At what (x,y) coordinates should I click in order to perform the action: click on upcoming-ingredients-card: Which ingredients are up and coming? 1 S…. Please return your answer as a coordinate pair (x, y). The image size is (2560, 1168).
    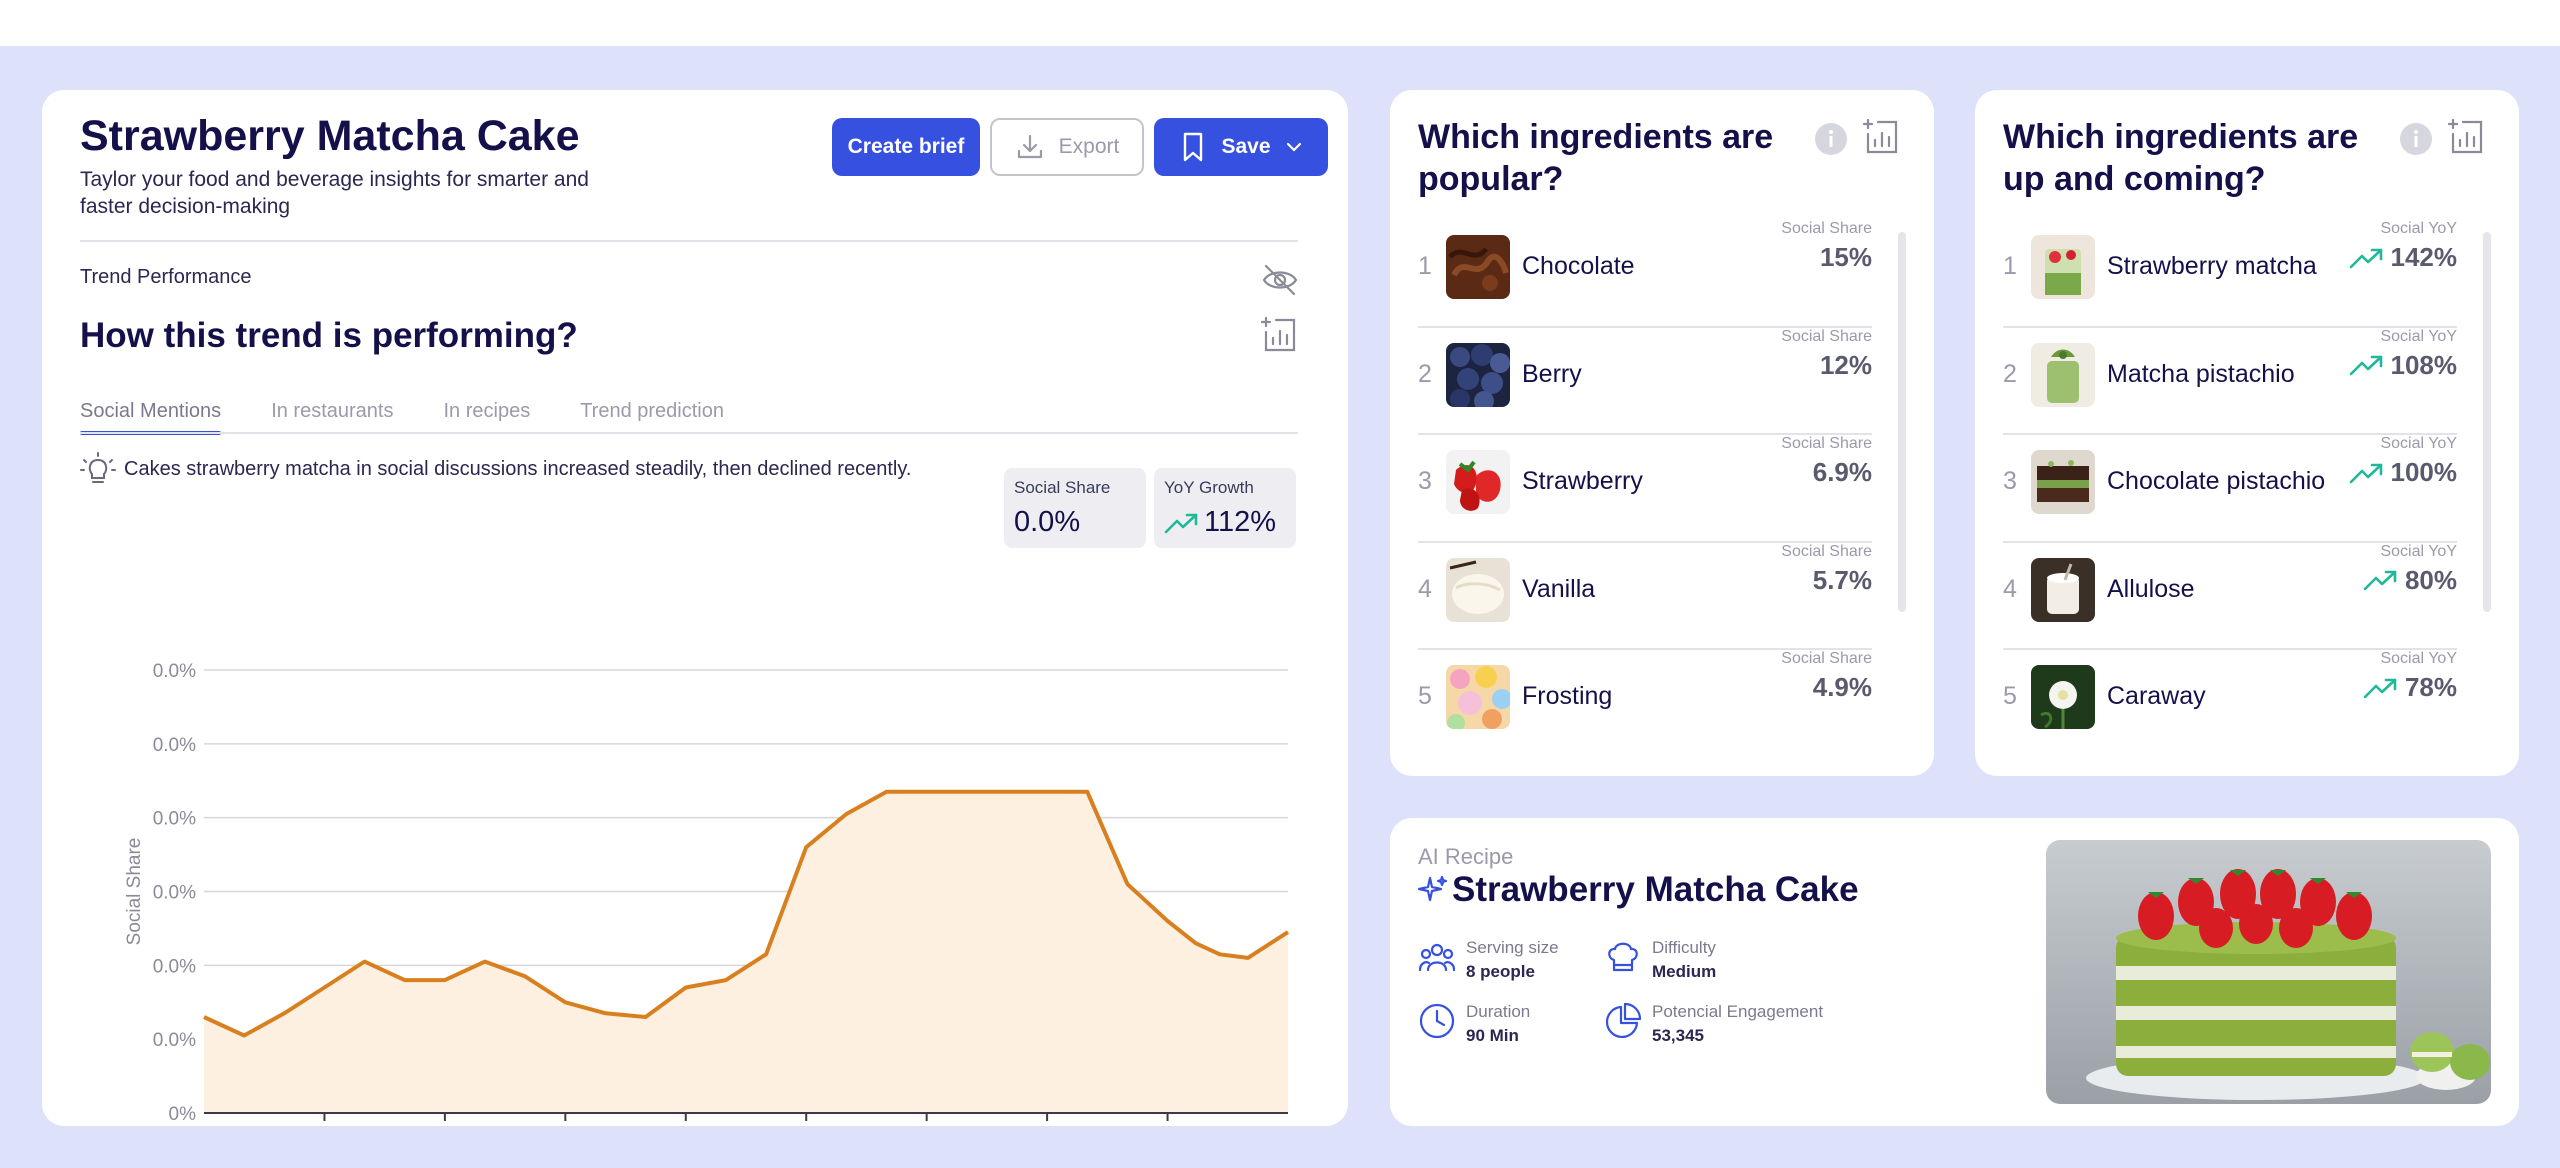
    Looking at the image, I should click on (2247, 433).